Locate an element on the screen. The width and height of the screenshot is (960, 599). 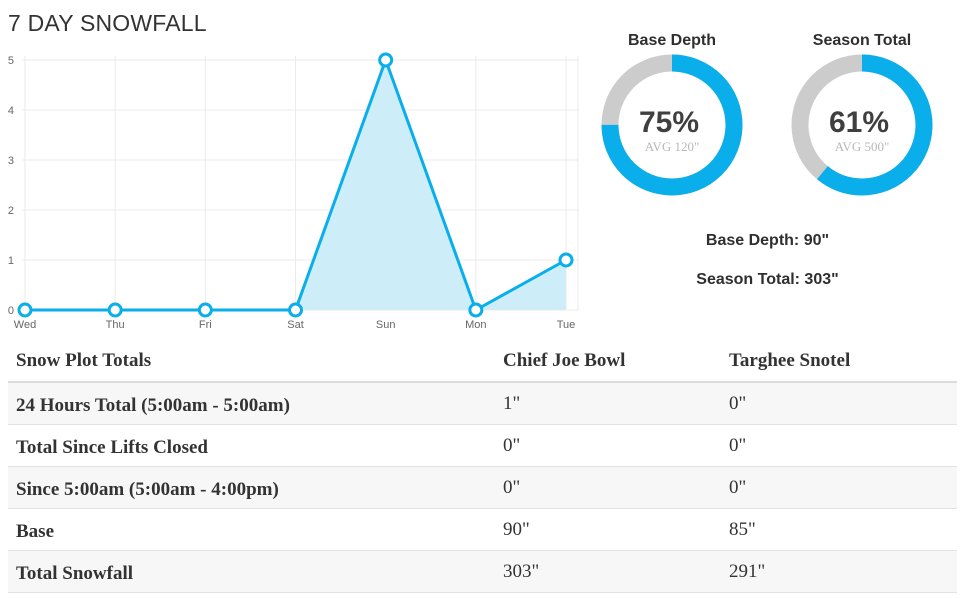
x-tick-label: Mon is located at coordinates (475, 325).